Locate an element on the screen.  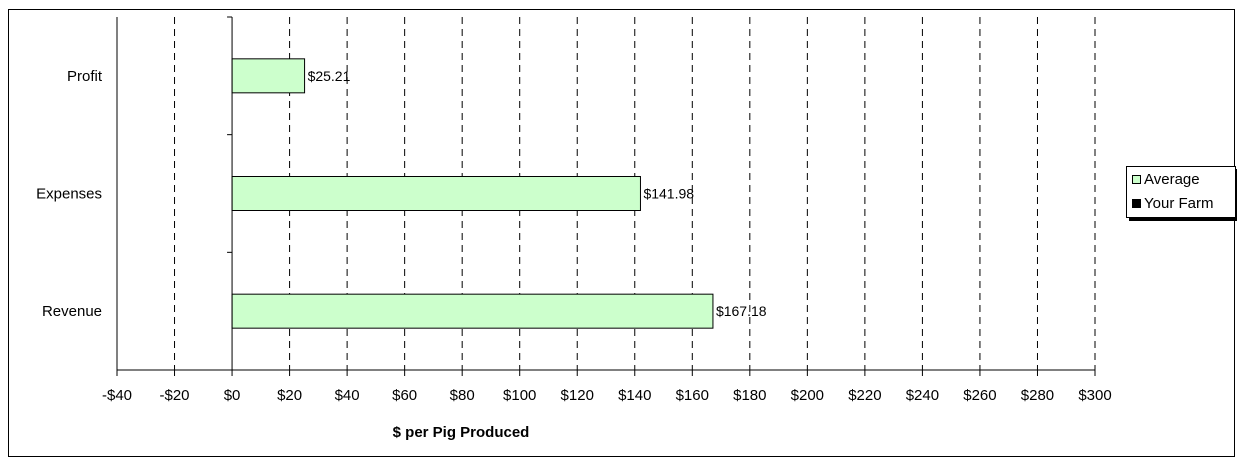
x-tick-label: $220 is located at coordinates (864, 395).